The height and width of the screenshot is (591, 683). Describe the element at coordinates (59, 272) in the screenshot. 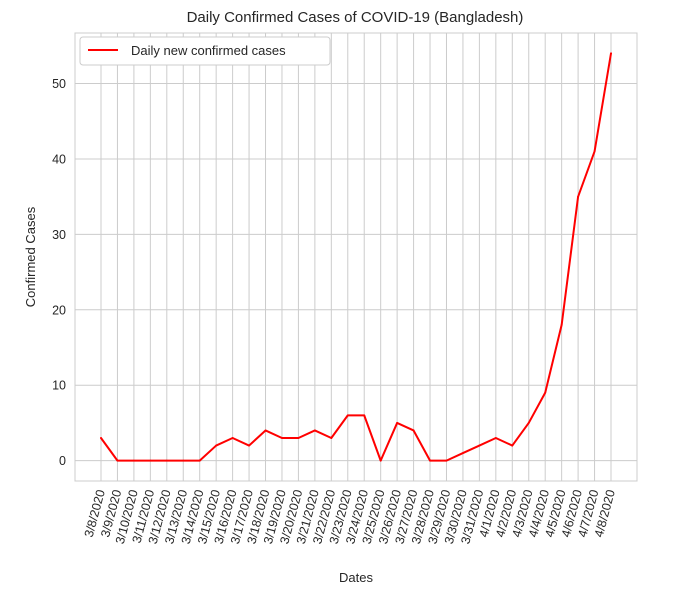

I see `y-axis-ticks: 0 10 20 30 40 50` at that location.